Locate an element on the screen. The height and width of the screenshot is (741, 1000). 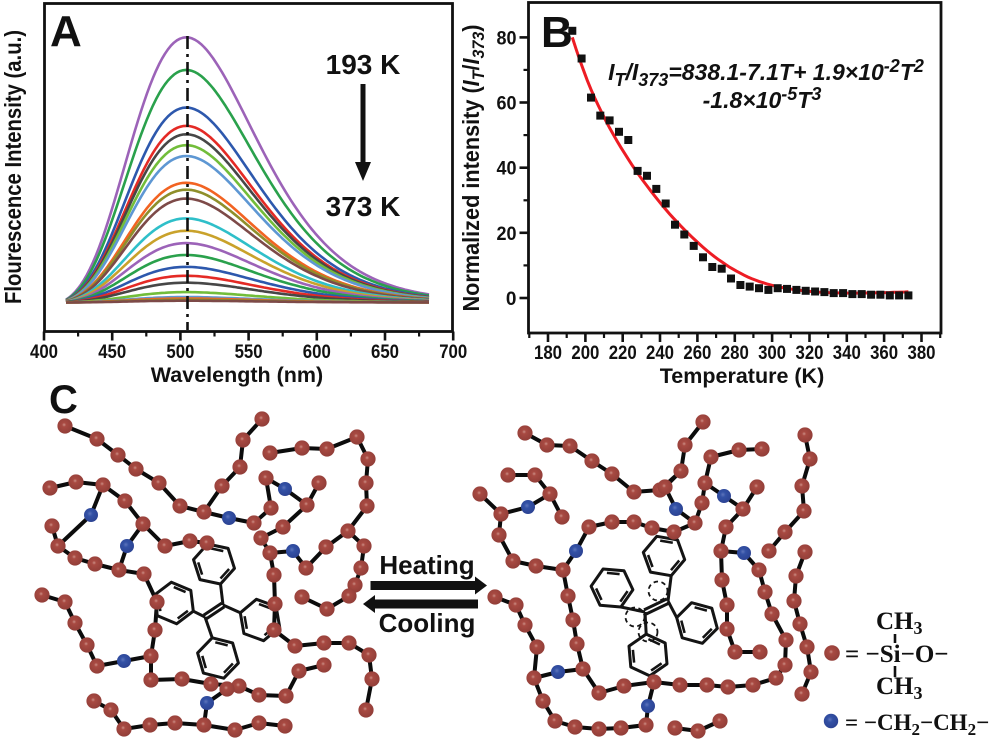
svg-text: Wavelength (nm) is located at coordinates (237, 375).